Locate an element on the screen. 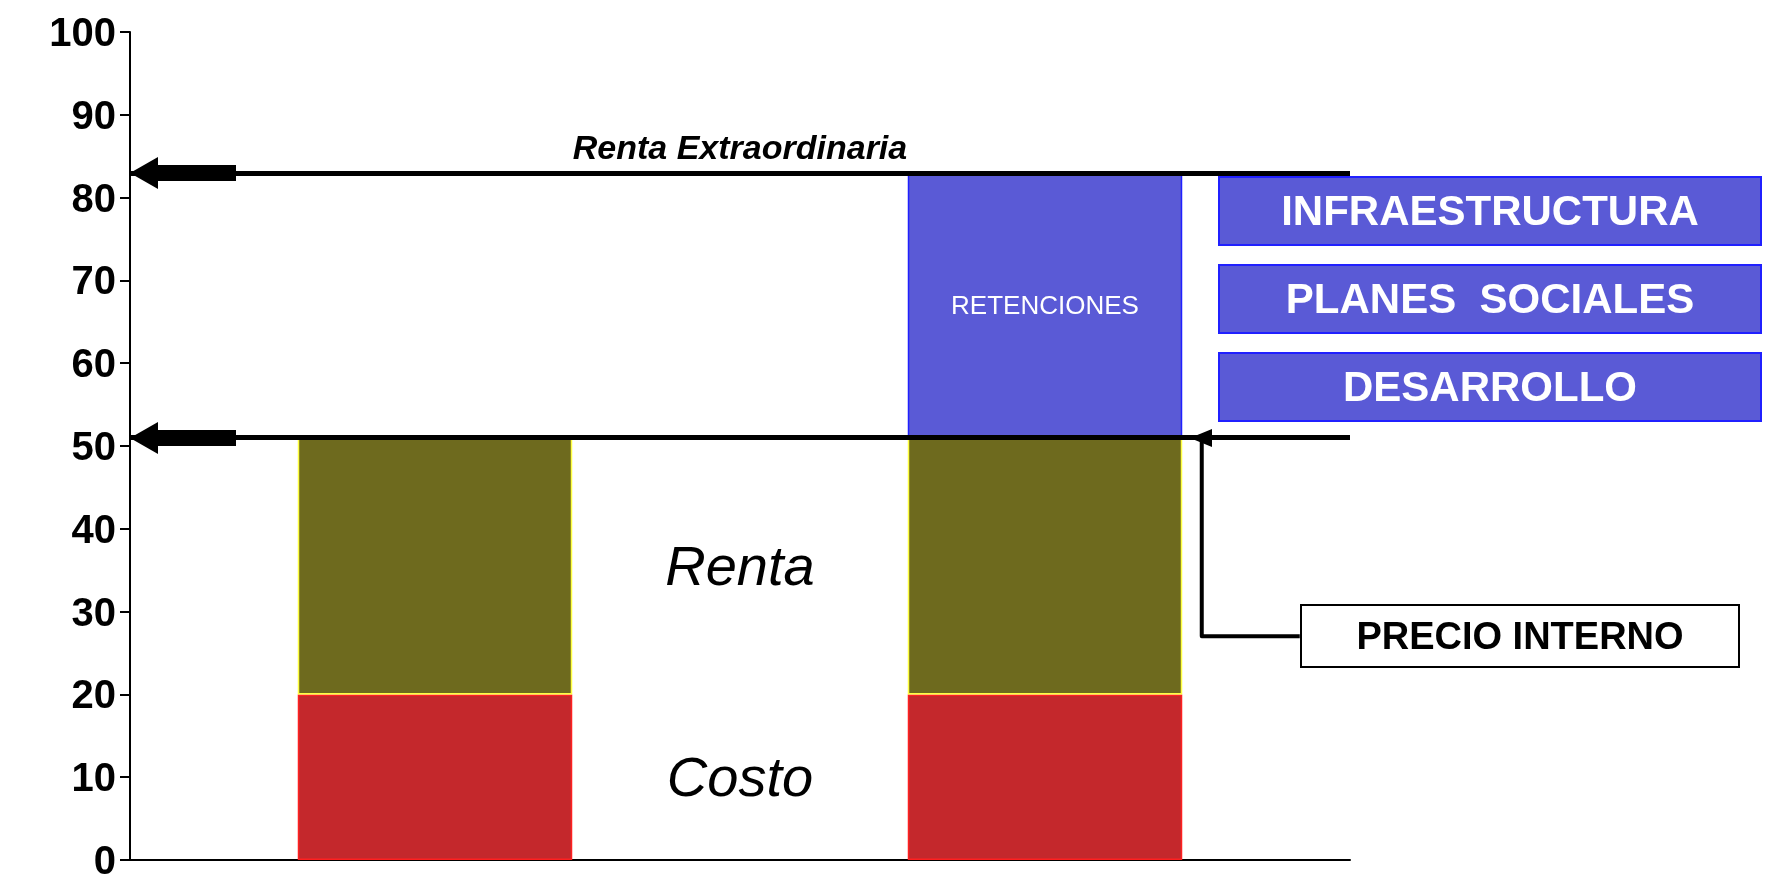  ref-line-label: Renta Extraordinaria is located at coordinates (740, 146).